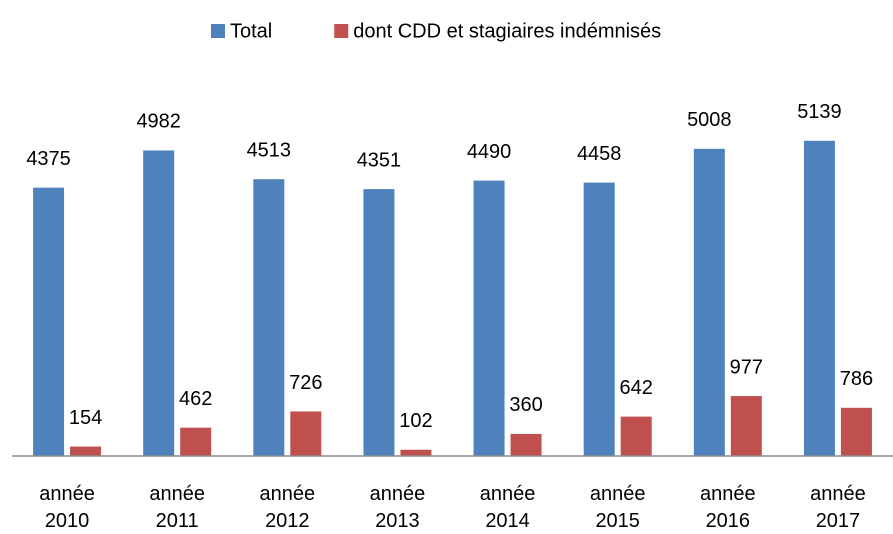 This screenshot has height=534, width=893. What do you see at coordinates (507, 507) in the screenshot?
I see `x-tick-label: année 2014` at bounding box center [507, 507].